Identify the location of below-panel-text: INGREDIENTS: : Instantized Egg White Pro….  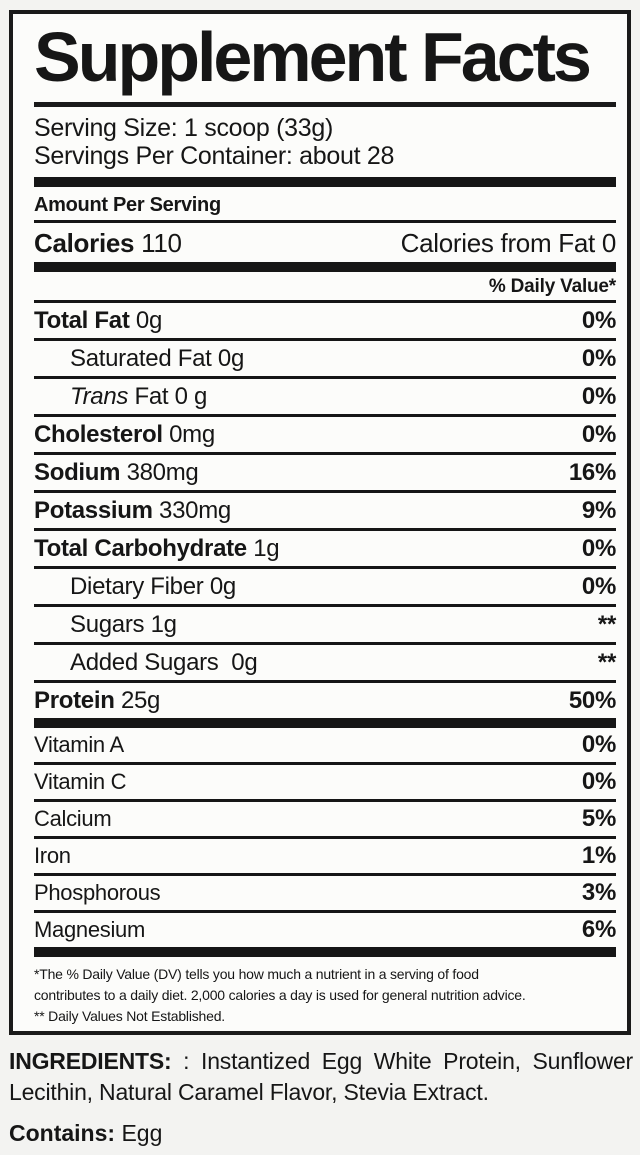
(321, 1096).